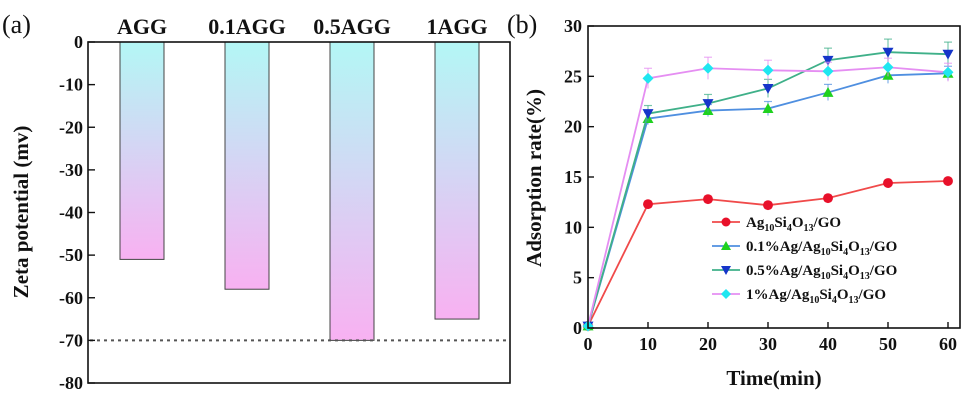 This screenshot has height=393, width=966. I want to click on panel-b-x-axis-title: Time(min), so click(773, 378).